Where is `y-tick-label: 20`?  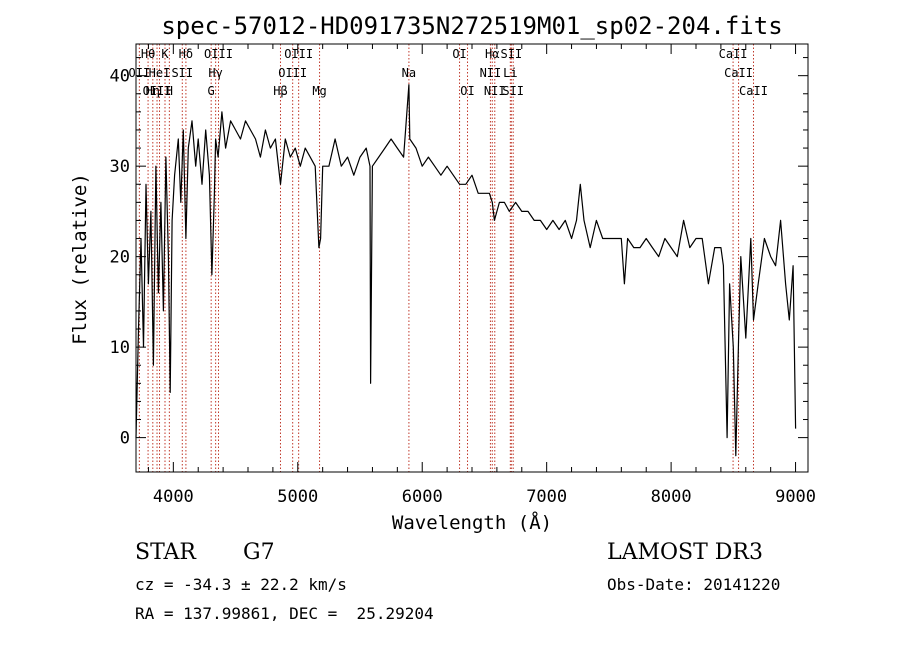
y-tick-label: 20 is located at coordinates (120, 258).